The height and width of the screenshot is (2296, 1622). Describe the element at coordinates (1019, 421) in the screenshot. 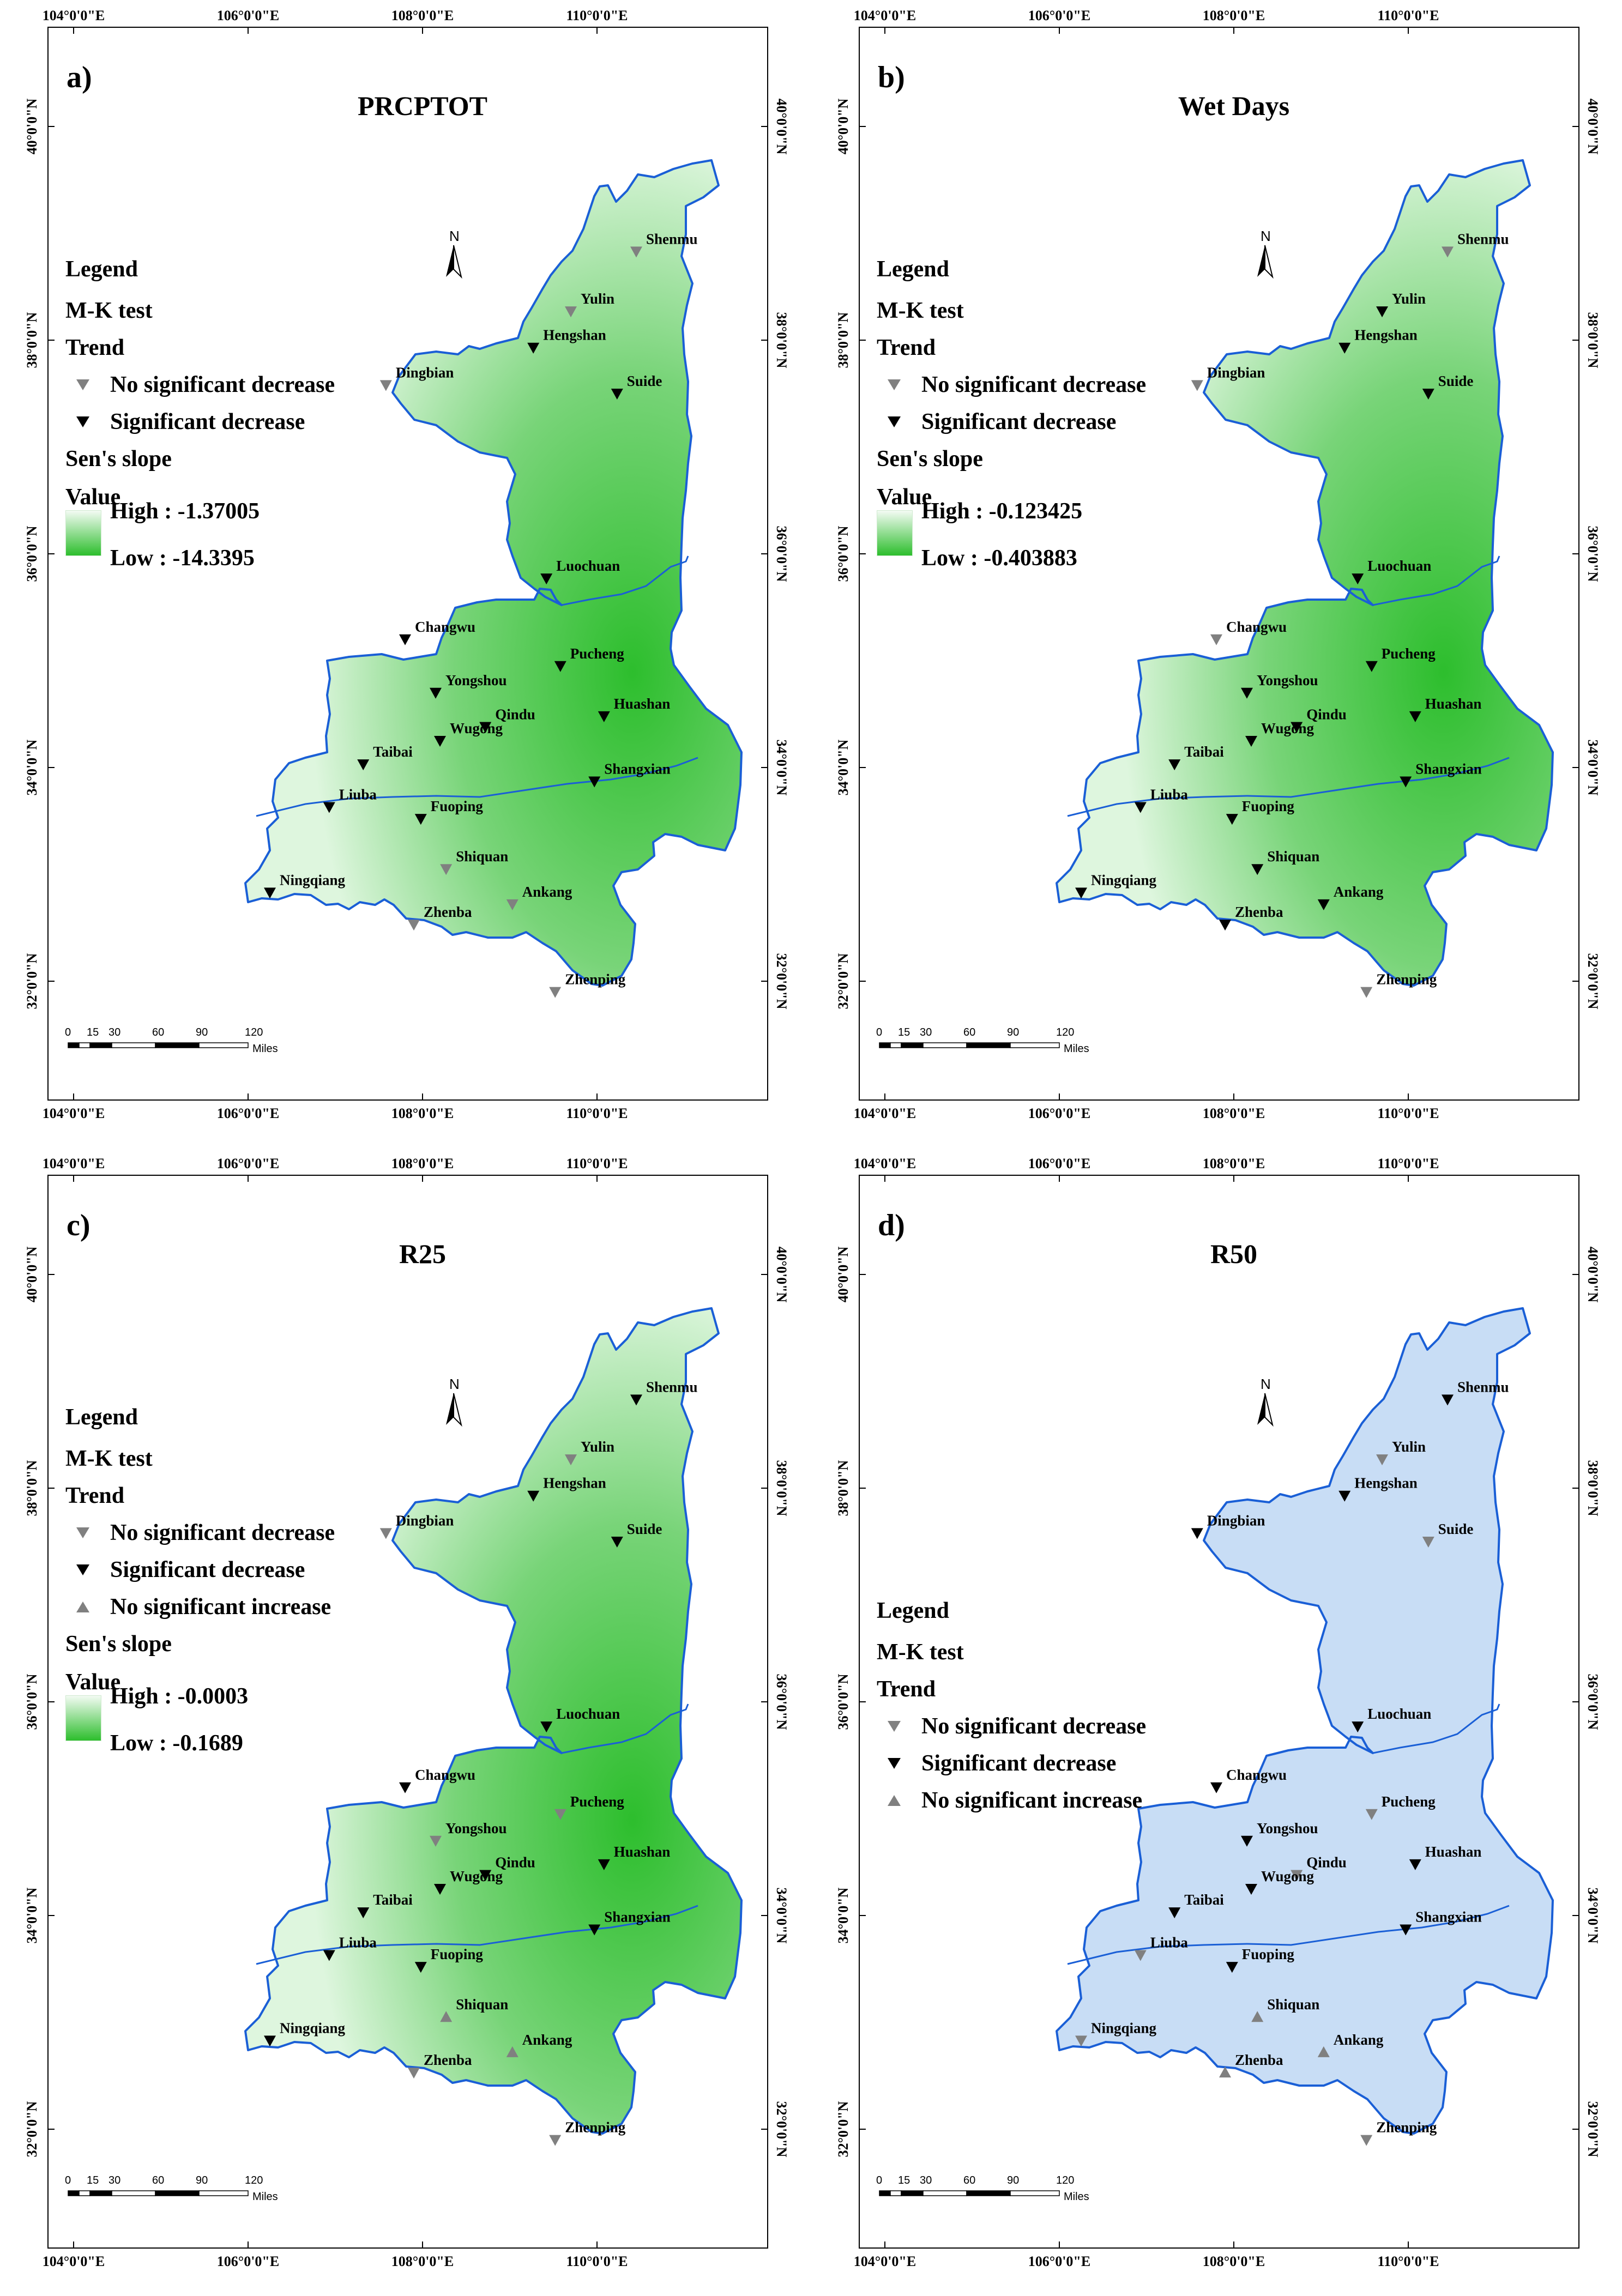

I see `legend-item-label: Significant decrease` at that location.